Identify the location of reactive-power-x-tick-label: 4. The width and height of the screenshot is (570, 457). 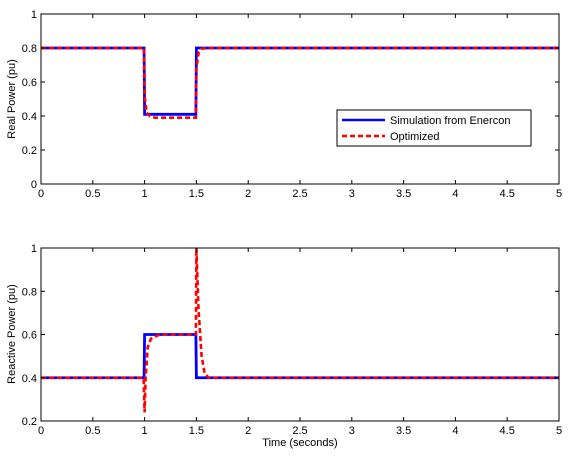
(455, 431).